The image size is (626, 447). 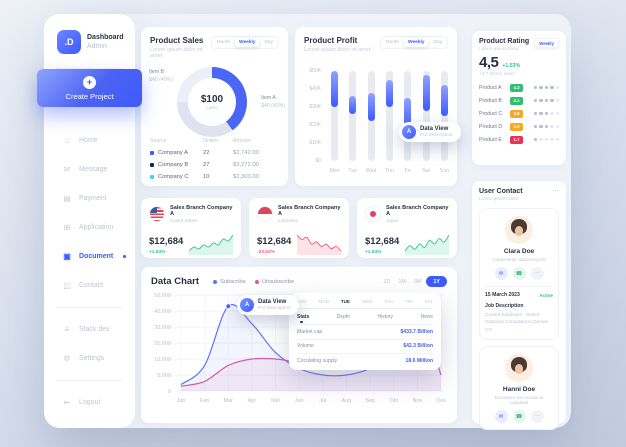 I want to click on stat-label: Circulating supply, so click(x=317, y=360).